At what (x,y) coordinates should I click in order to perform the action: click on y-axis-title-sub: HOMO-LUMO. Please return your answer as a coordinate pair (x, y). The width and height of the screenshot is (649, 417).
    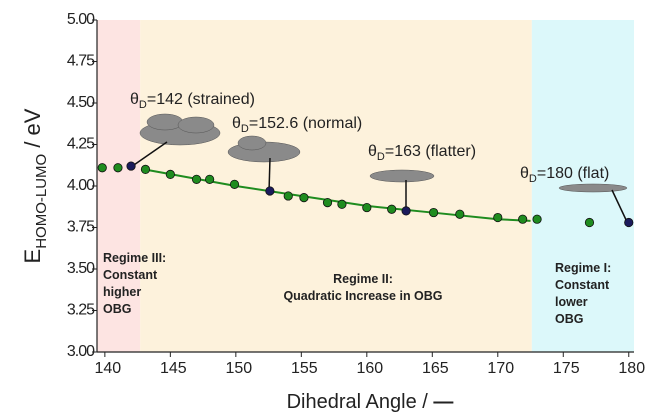
    Looking at the image, I should click on (41, 201).